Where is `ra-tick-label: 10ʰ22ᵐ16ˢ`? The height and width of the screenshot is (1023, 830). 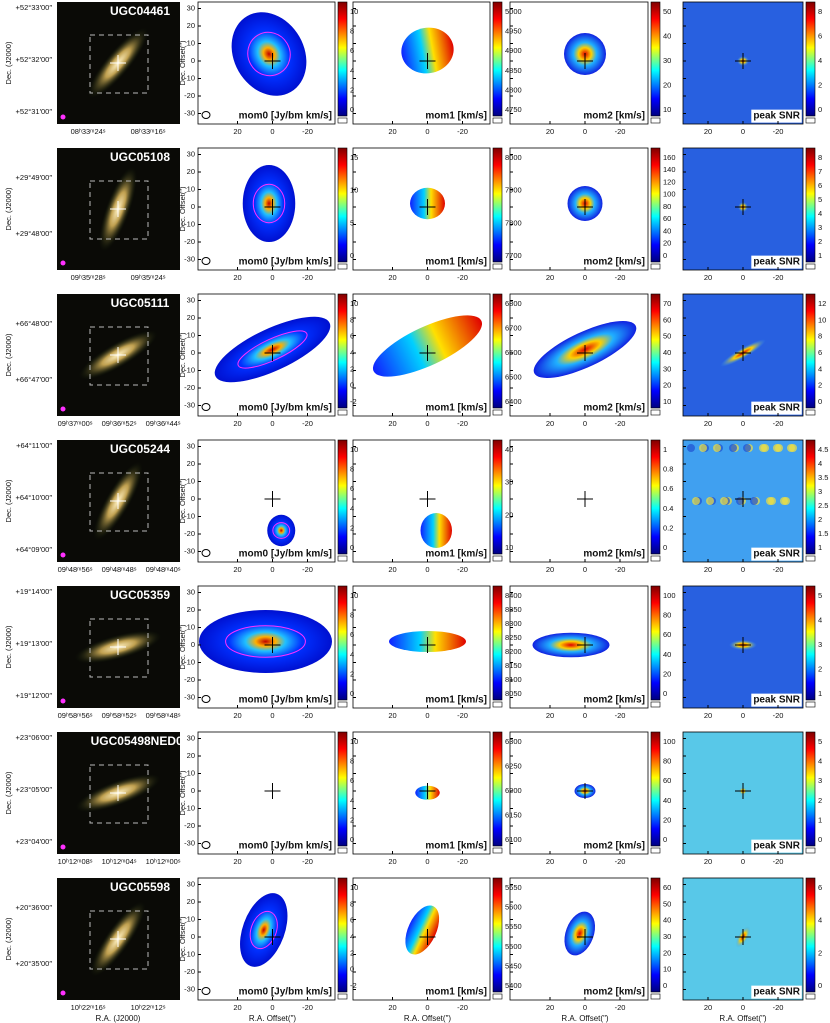
ra-tick-label: 10ʰ22ᵐ16ˢ is located at coordinates (88, 1007).